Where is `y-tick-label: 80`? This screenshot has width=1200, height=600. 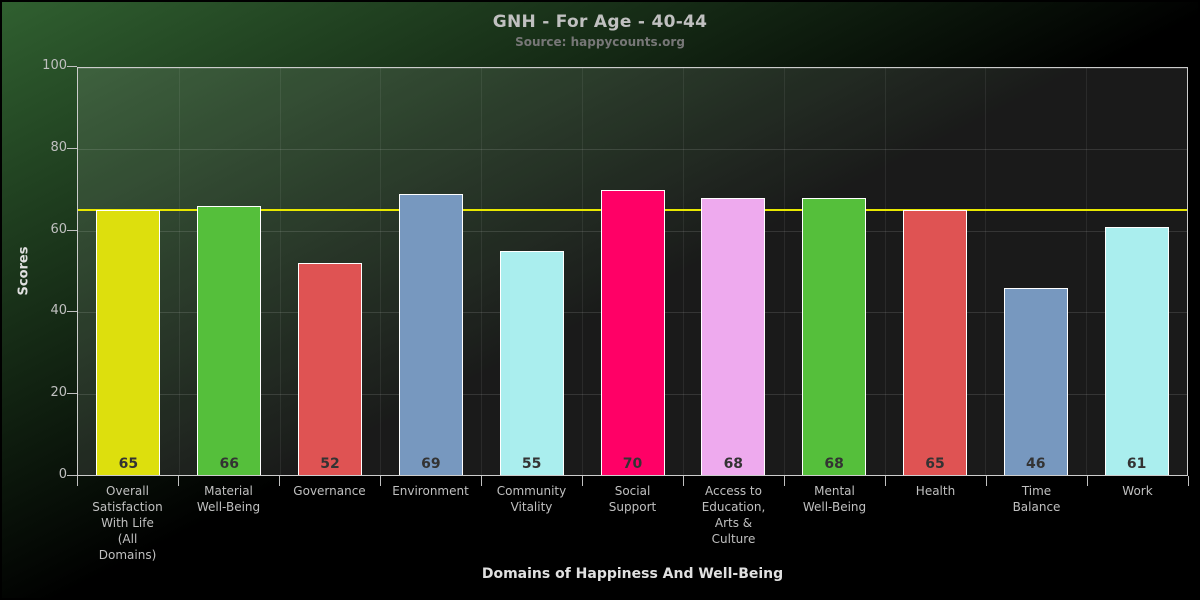 y-tick-label: 80 is located at coordinates (58, 147).